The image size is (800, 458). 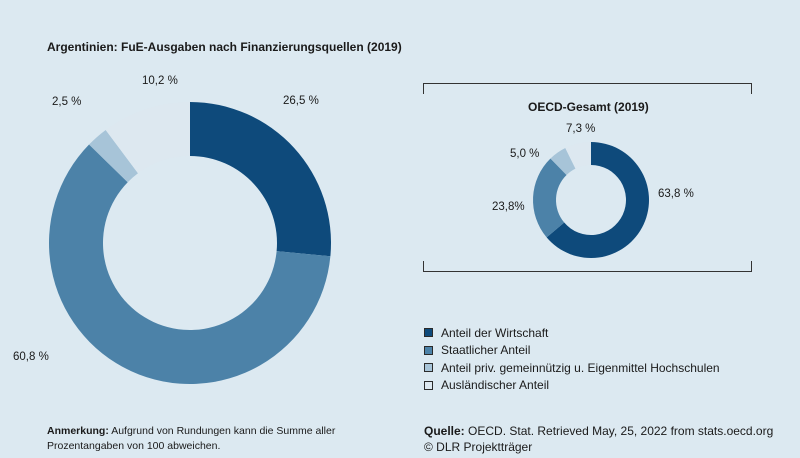 What do you see at coordinates (495, 332) in the screenshot?
I see `legend-label: Anteil der Wirtschaft` at bounding box center [495, 332].